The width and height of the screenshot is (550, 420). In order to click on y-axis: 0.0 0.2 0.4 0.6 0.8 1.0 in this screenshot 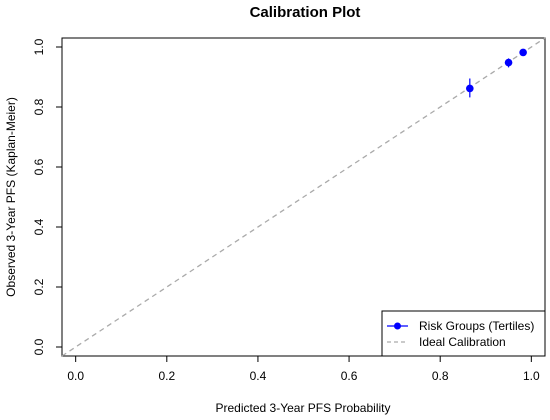, I will do `click(47, 196)`.